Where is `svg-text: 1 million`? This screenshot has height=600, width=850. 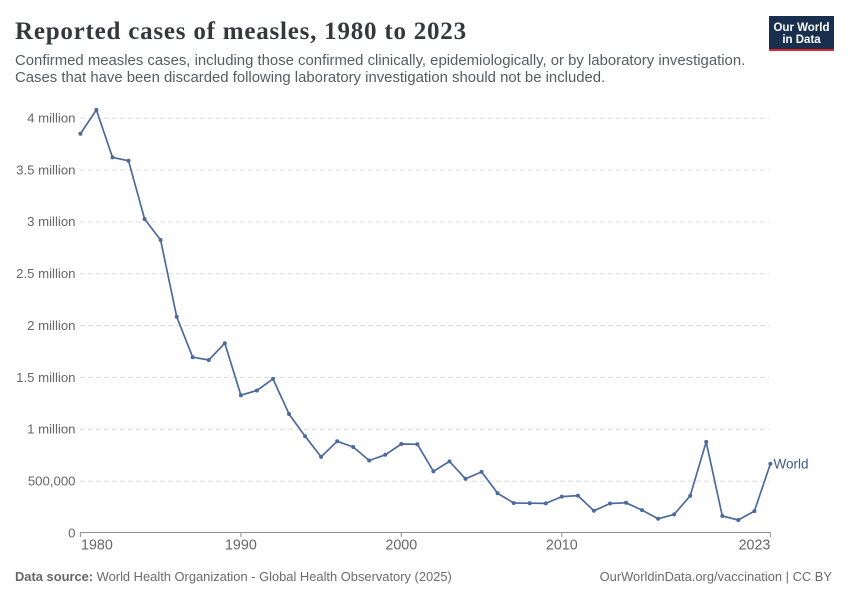 svg-text: 1 million is located at coordinates (51, 429).